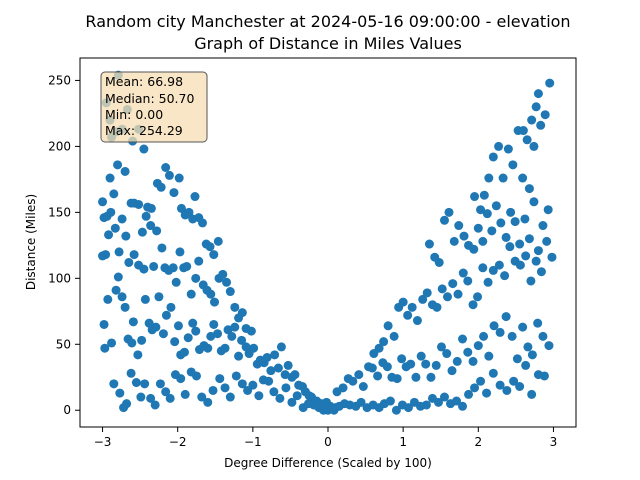 This screenshot has width=640, height=480. What do you see at coordinates (478, 442) in the screenshot?
I see `x-tick-label: 2` at bounding box center [478, 442].